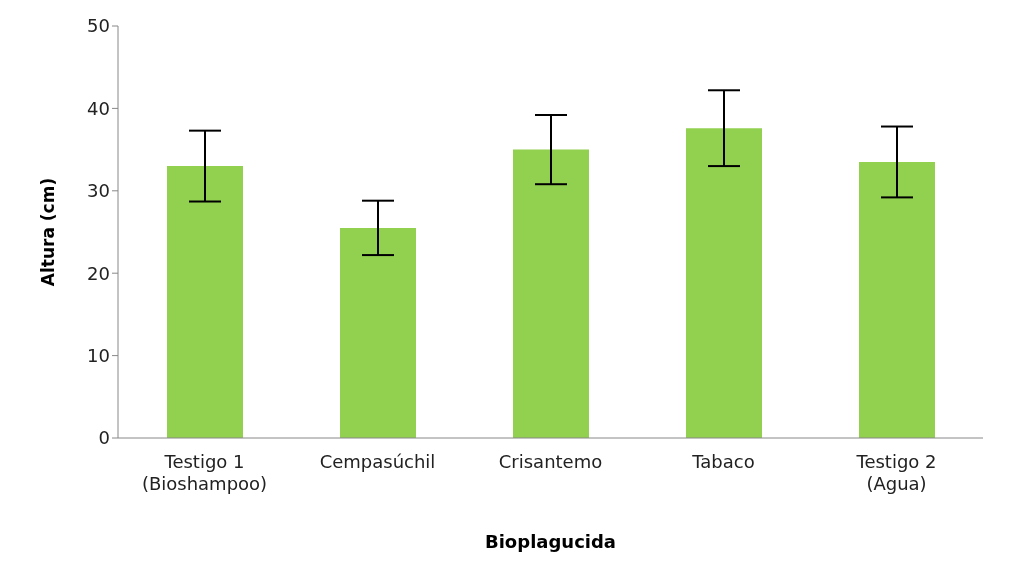  What do you see at coordinates (98, 26) in the screenshot?
I see `y-tick-label: 50` at bounding box center [98, 26].